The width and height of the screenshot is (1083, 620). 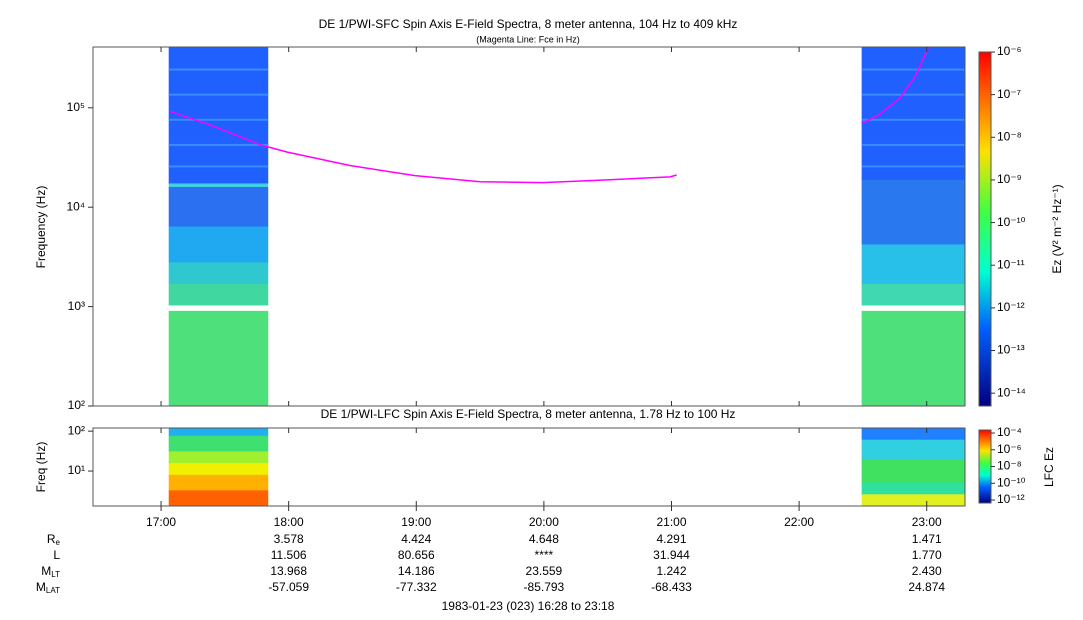 What do you see at coordinates (289, 522) in the screenshot?
I see `x-tick-label: 18:00` at bounding box center [289, 522].